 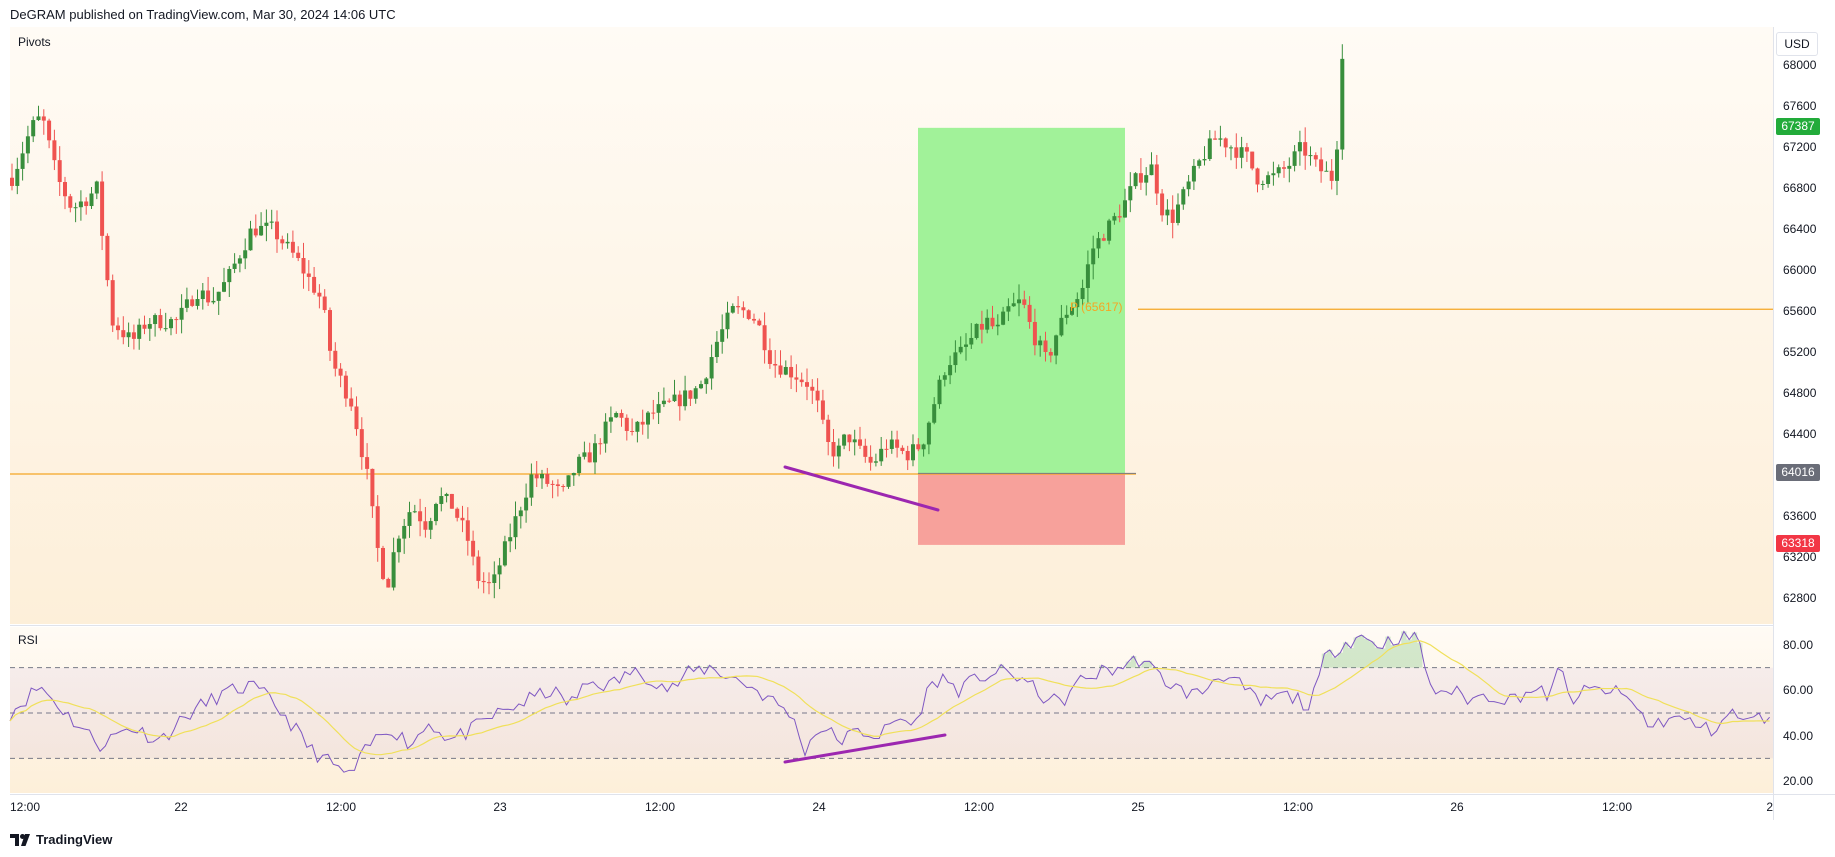 What do you see at coordinates (61, 839) in the screenshot?
I see `tradingview-logo: TradingView` at bounding box center [61, 839].